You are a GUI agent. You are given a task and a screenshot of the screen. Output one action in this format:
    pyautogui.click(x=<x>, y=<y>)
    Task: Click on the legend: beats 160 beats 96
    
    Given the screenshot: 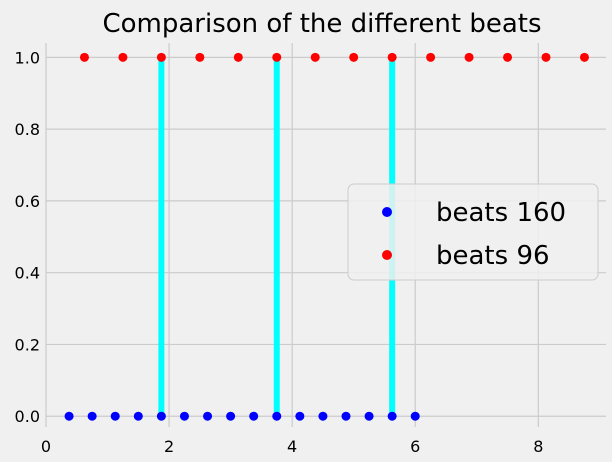 What is the action you would take?
    pyautogui.click(x=473, y=232)
    